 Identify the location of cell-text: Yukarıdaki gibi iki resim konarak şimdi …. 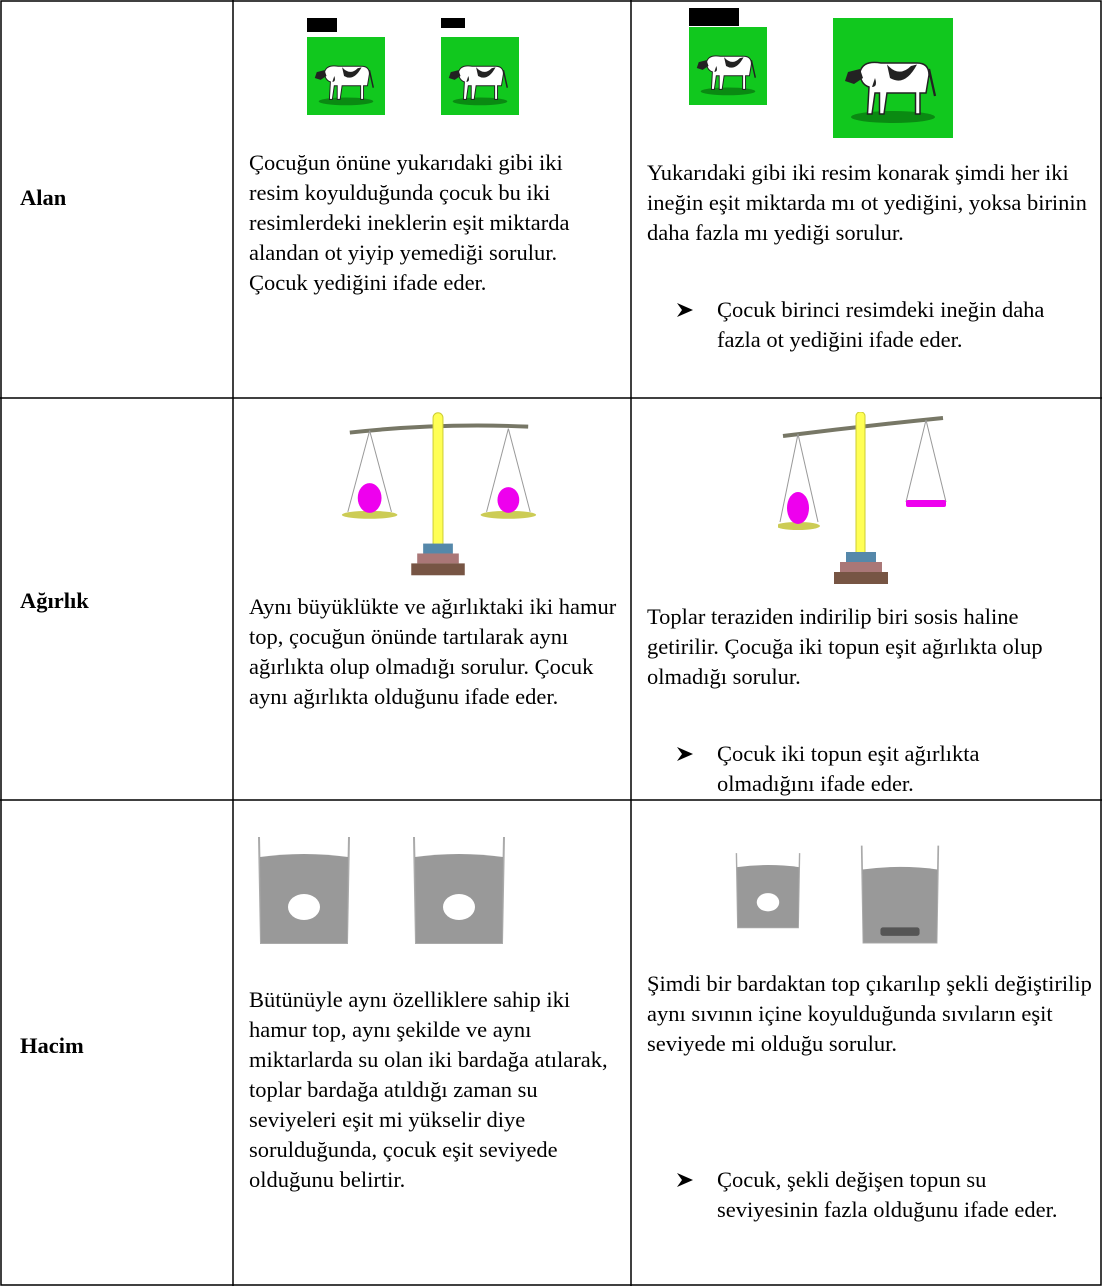
(867, 202).